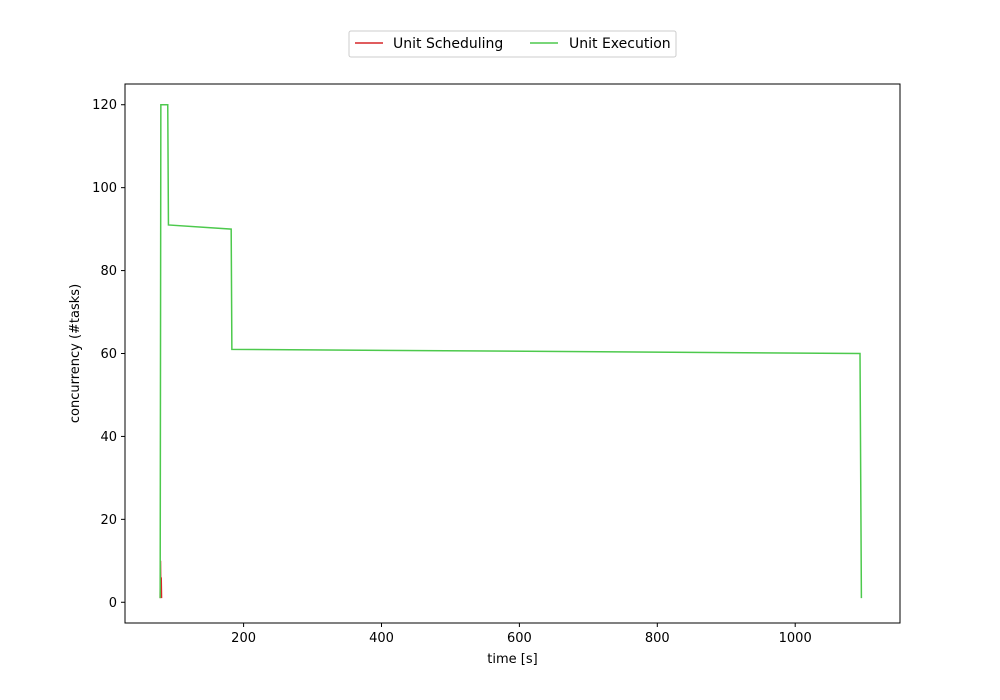 Image resolution: width=1000 pixels, height=700 pixels. I want to click on y-tick-label: 0, so click(113, 603).